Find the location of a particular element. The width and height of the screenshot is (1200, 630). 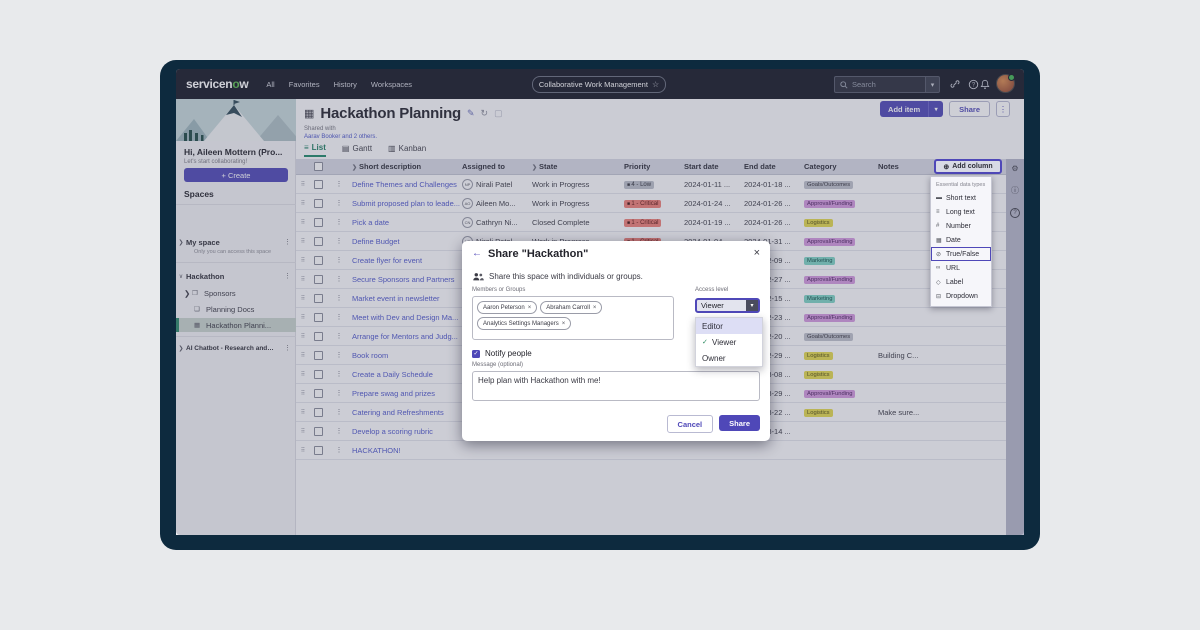

header-kebab-button: ⋮ is located at coordinates (1003, 109).